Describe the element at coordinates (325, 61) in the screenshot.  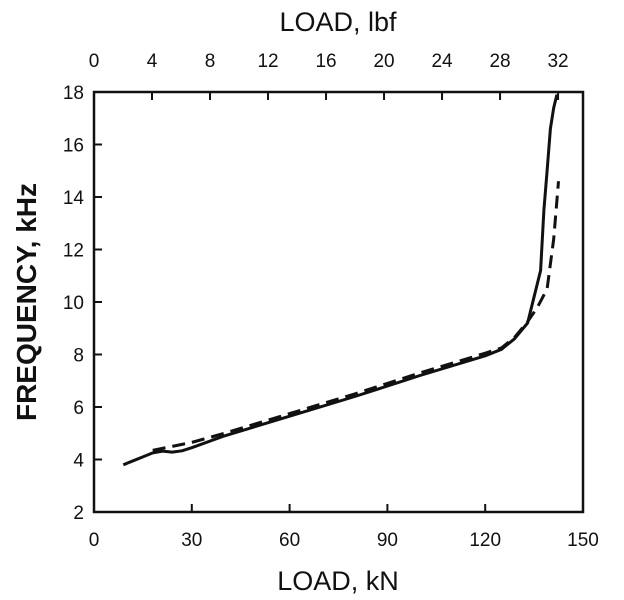
I see `x2-tick-label: 16` at that location.